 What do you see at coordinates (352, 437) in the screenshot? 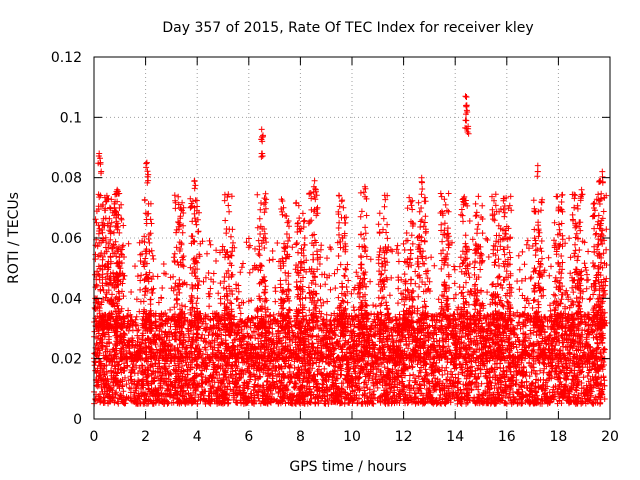
I see `x-tick-label: 10` at bounding box center [352, 437].